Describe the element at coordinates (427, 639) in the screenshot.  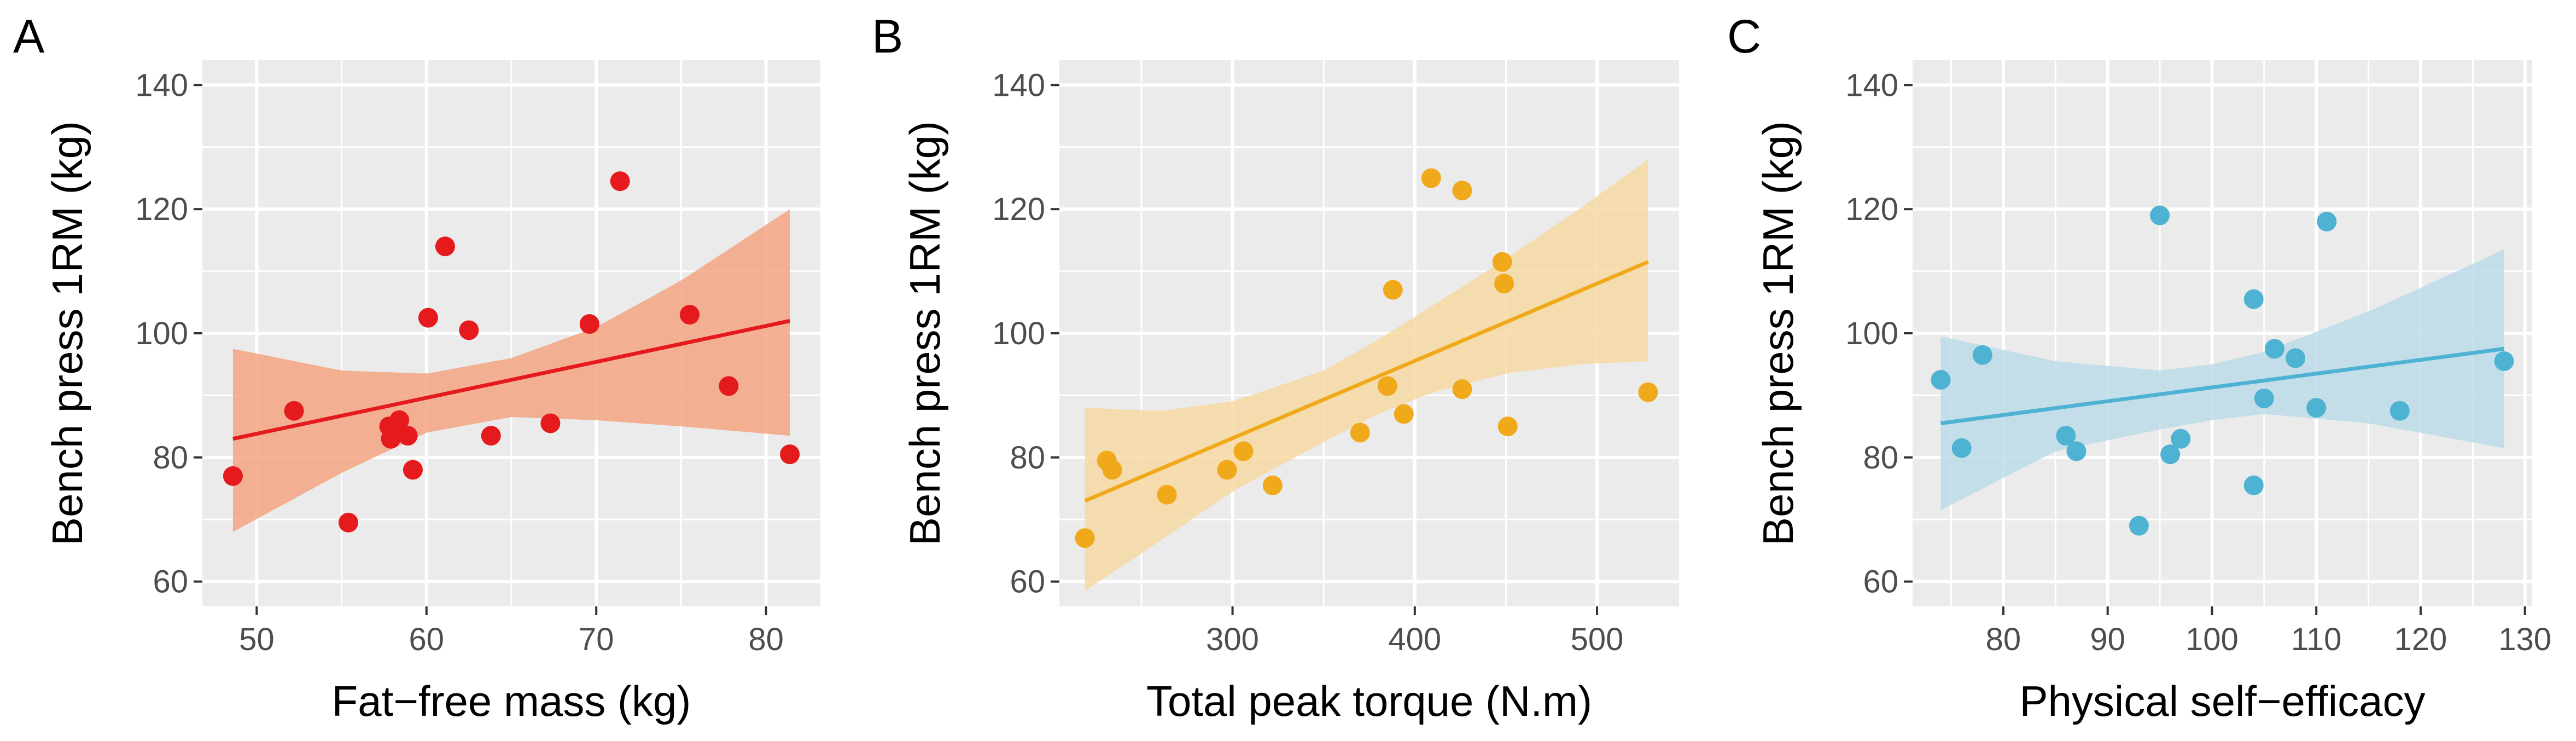
I see `x-tick-label: 60` at that location.